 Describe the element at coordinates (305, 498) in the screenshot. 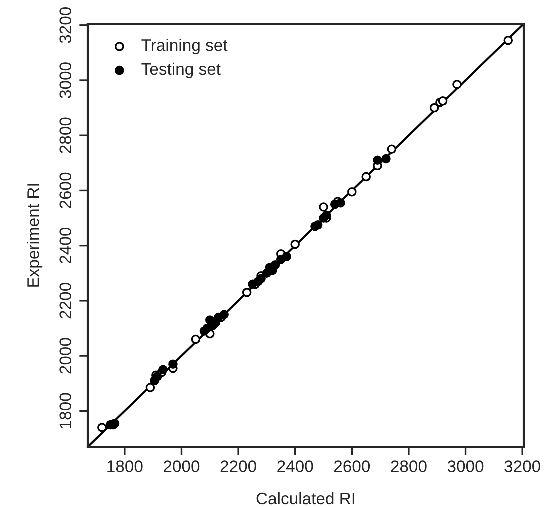

I see `x-axis-title: Calculated RI` at that location.